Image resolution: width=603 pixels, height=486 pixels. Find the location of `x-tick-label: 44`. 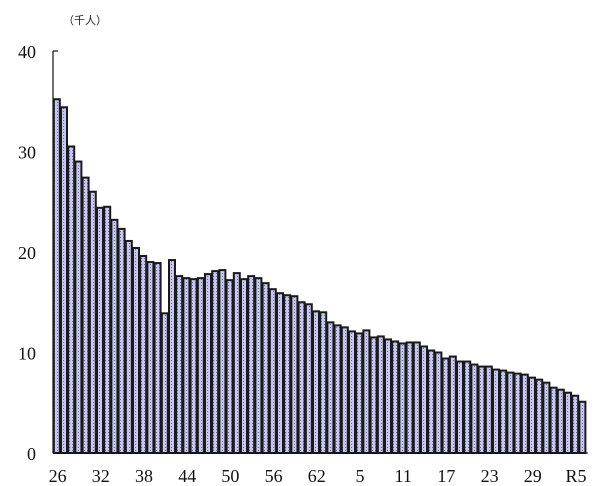

x-tick-label: 44 is located at coordinates (187, 476).